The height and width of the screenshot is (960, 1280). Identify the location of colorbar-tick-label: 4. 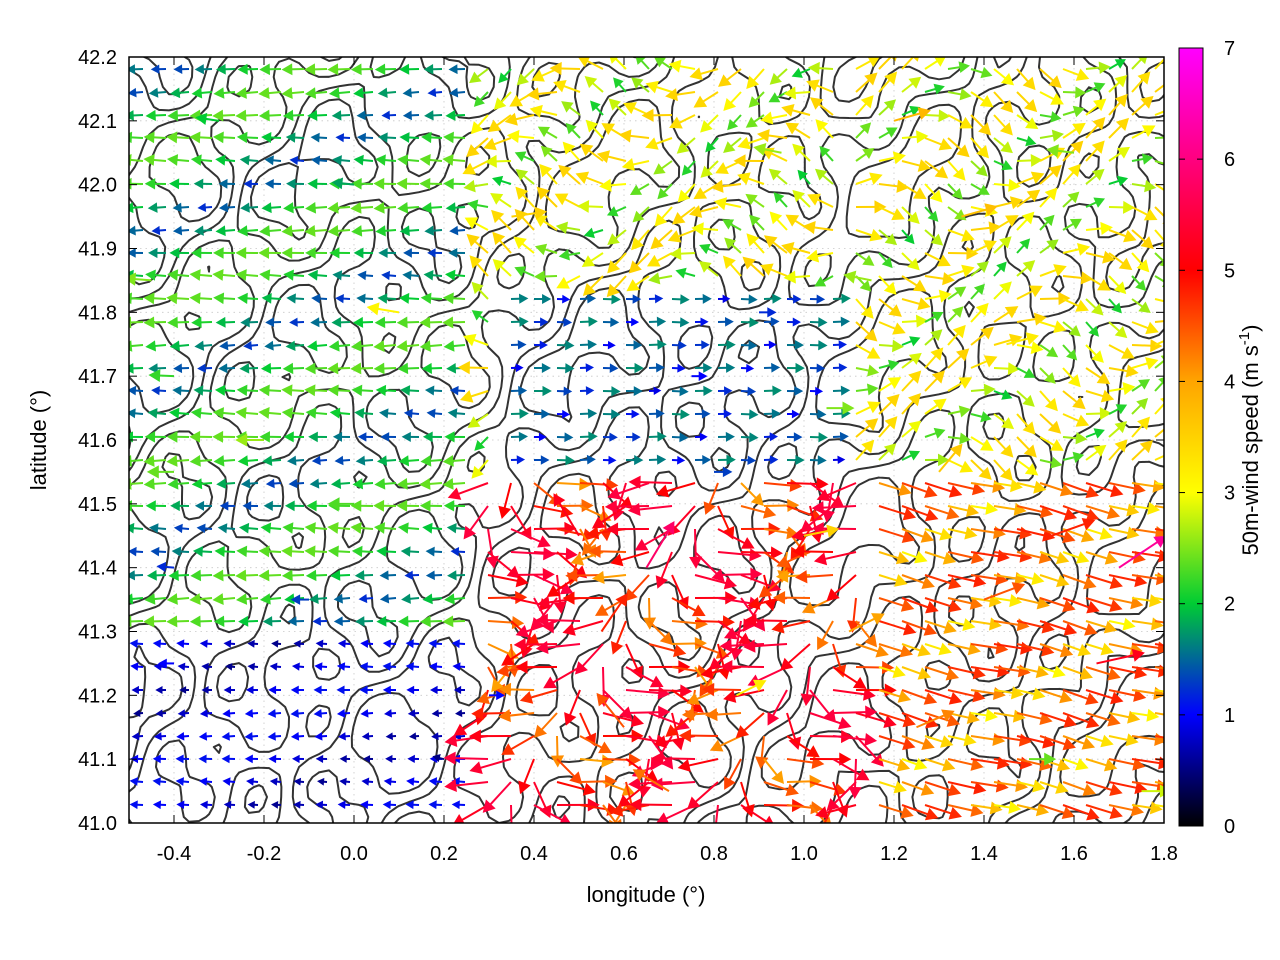
(1229, 382).